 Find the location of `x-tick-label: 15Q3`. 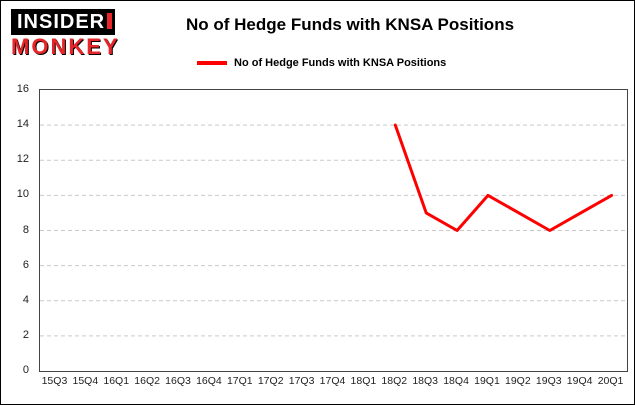

x-tick-label: 15Q3 is located at coordinates (54, 381).